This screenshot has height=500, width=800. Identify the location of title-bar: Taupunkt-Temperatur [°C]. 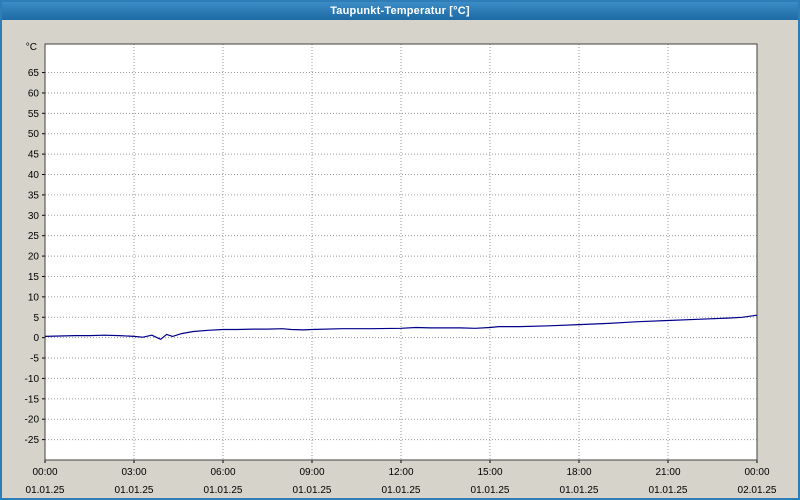
(400, 11).